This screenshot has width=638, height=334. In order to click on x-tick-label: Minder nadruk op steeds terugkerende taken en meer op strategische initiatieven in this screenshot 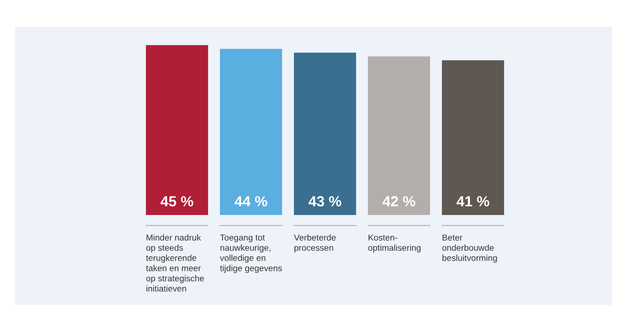, I will do `click(175, 263)`.